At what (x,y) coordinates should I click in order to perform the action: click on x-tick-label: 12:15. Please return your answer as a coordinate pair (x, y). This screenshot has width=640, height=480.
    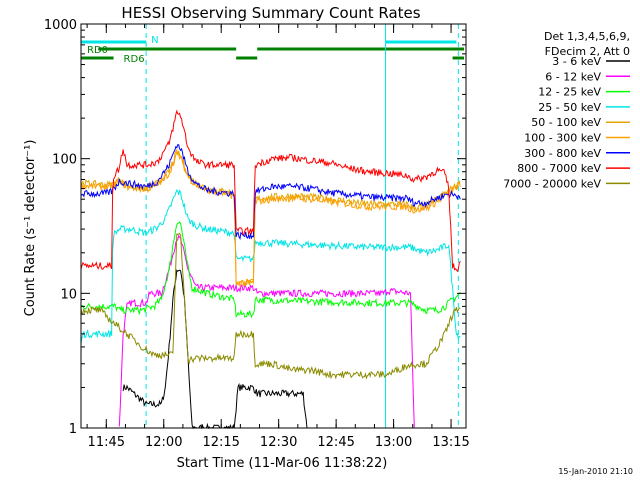
    Looking at the image, I should click on (220, 442).